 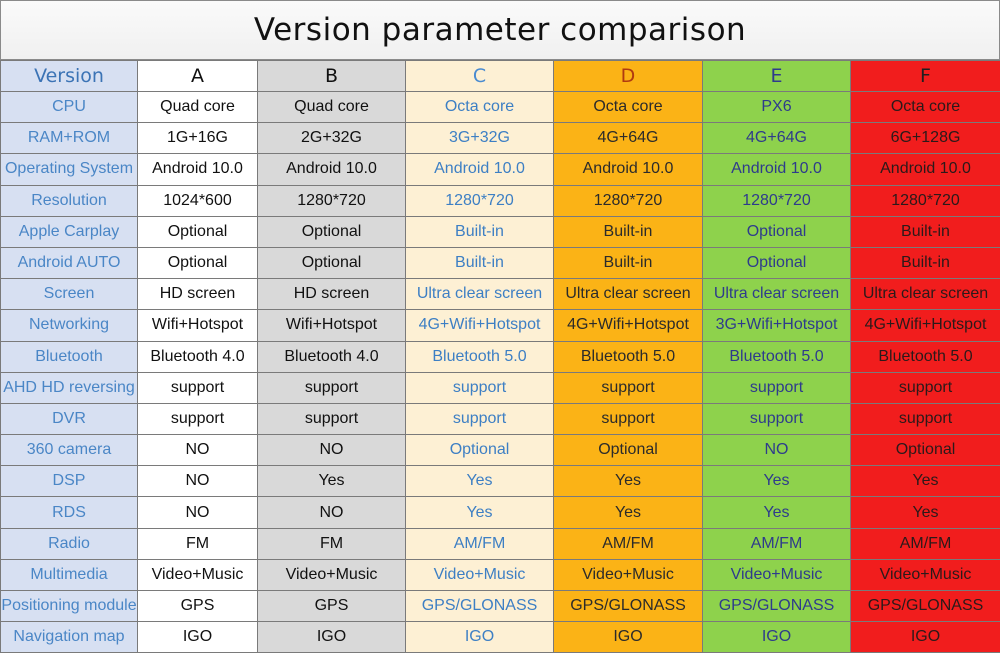 I want to click on cell-d: Built-in, so click(x=628, y=263).